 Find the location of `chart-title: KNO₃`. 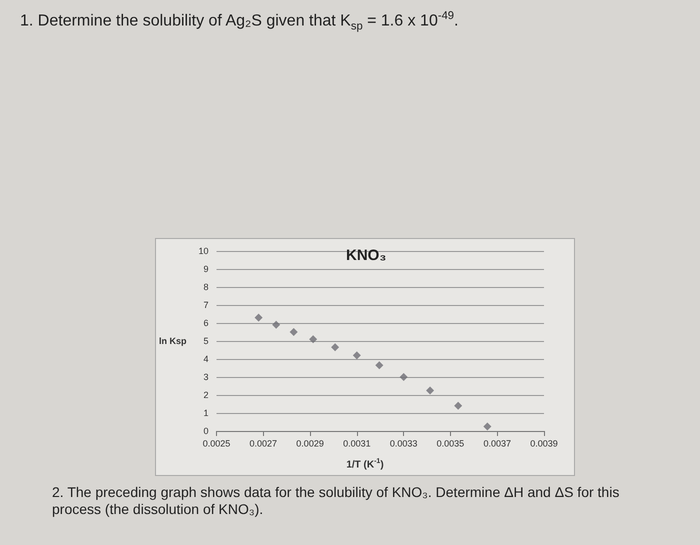

chart-title: KNO₃ is located at coordinates (366, 255).